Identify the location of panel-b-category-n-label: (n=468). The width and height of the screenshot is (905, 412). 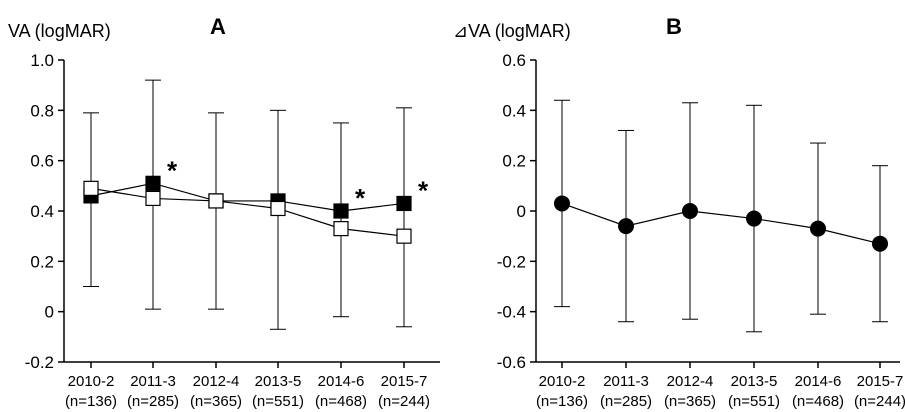
(818, 401).